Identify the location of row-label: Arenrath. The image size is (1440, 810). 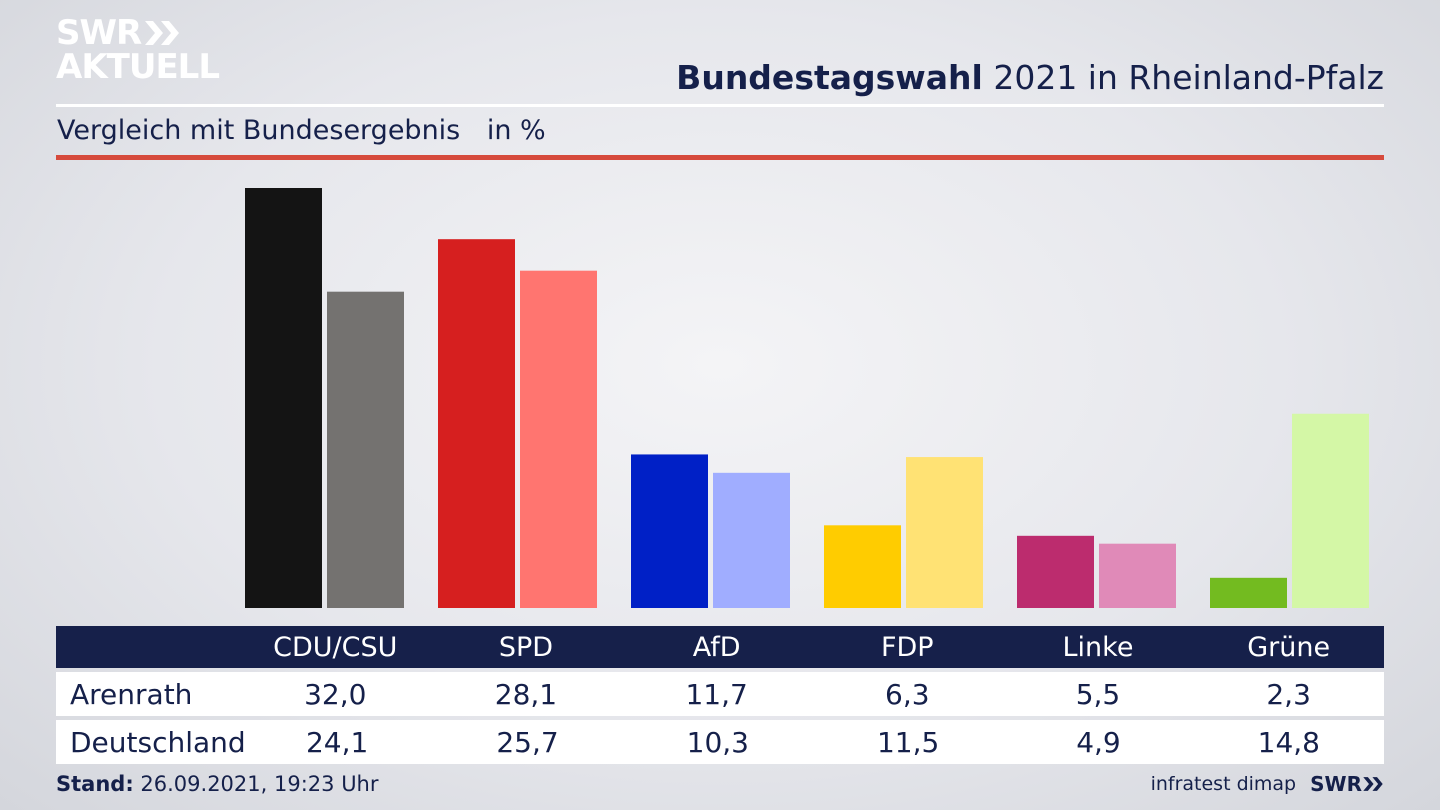
(131, 694).